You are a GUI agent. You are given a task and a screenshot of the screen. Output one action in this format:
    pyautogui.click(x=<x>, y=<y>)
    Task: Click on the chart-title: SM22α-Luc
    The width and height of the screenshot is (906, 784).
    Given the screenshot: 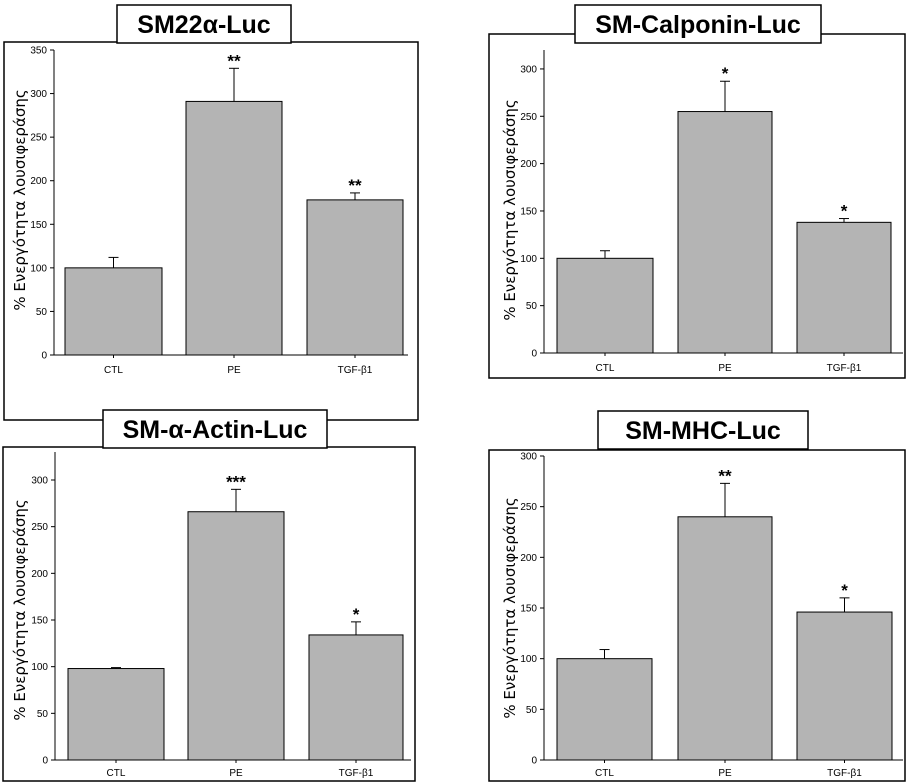 What is the action you would take?
    pyautogui.click(x=204, y=25)
    